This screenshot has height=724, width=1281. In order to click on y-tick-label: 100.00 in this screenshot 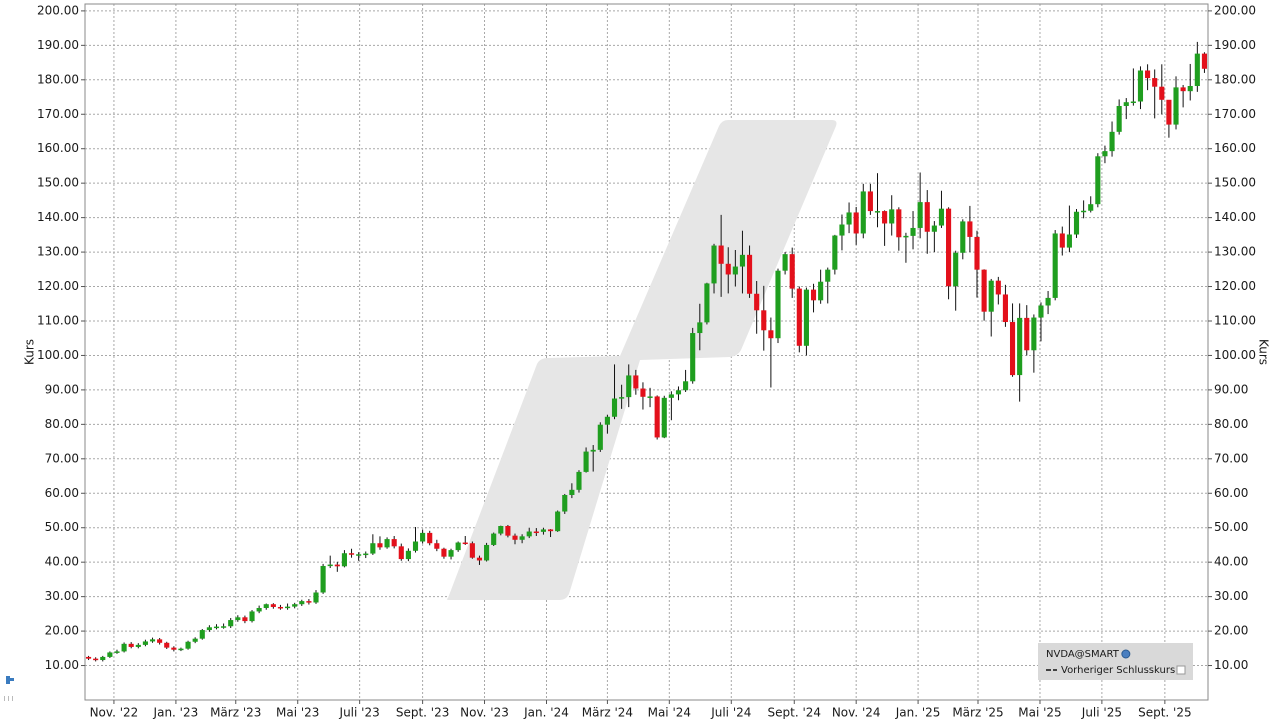, I will do `click(58, 355)`.